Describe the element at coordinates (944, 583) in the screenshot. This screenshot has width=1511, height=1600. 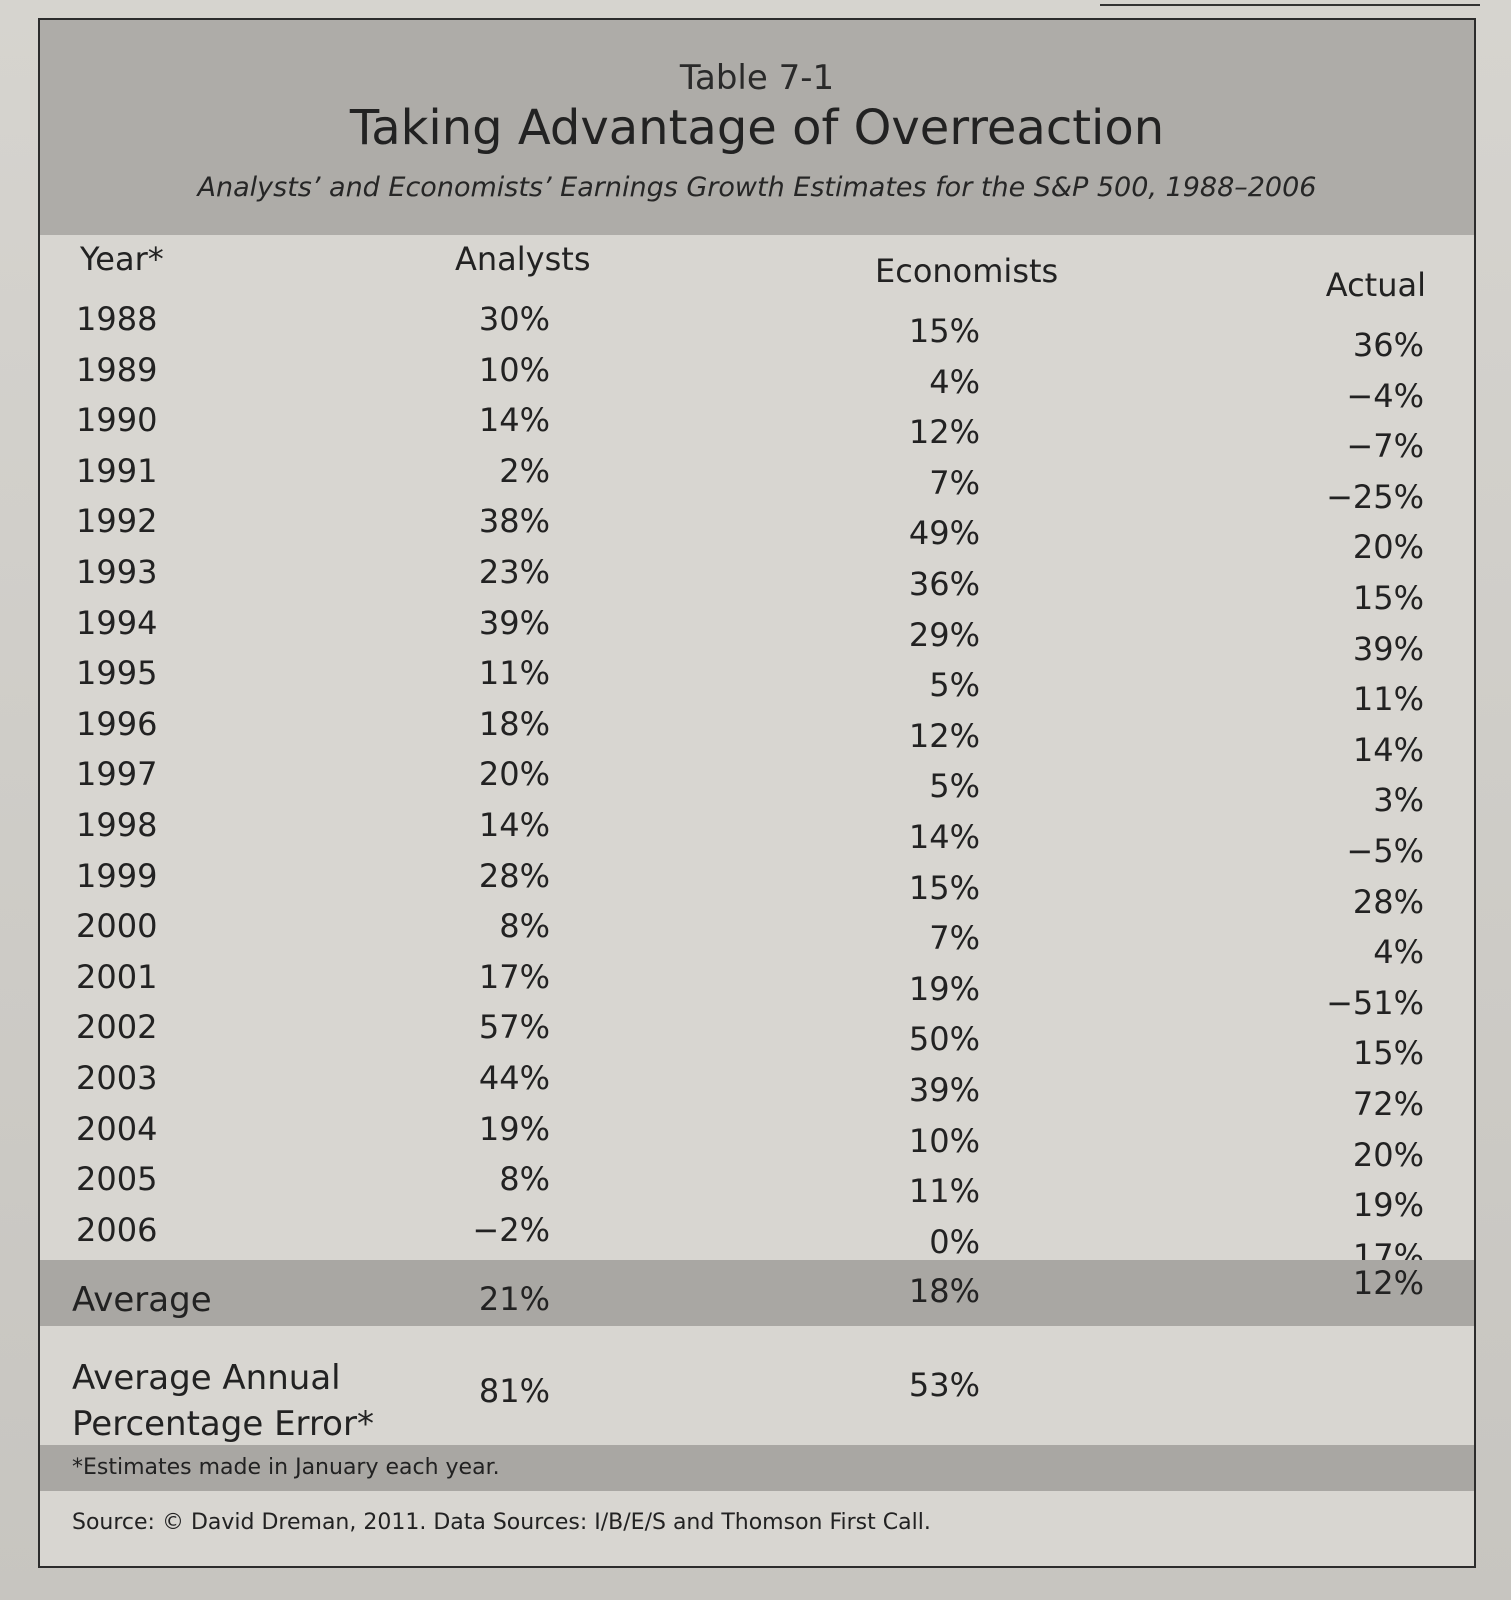
I see `cell-economists: 36%` at that location.